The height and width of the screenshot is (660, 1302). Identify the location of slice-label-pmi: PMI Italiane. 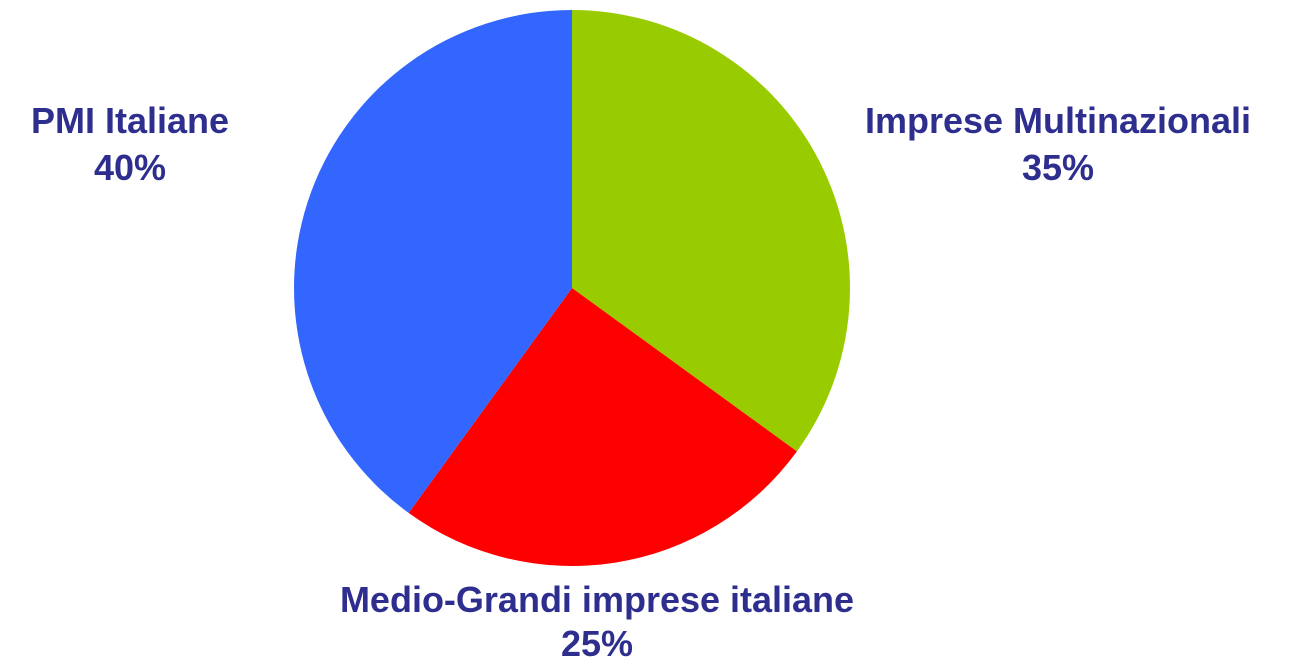
(130, 120).